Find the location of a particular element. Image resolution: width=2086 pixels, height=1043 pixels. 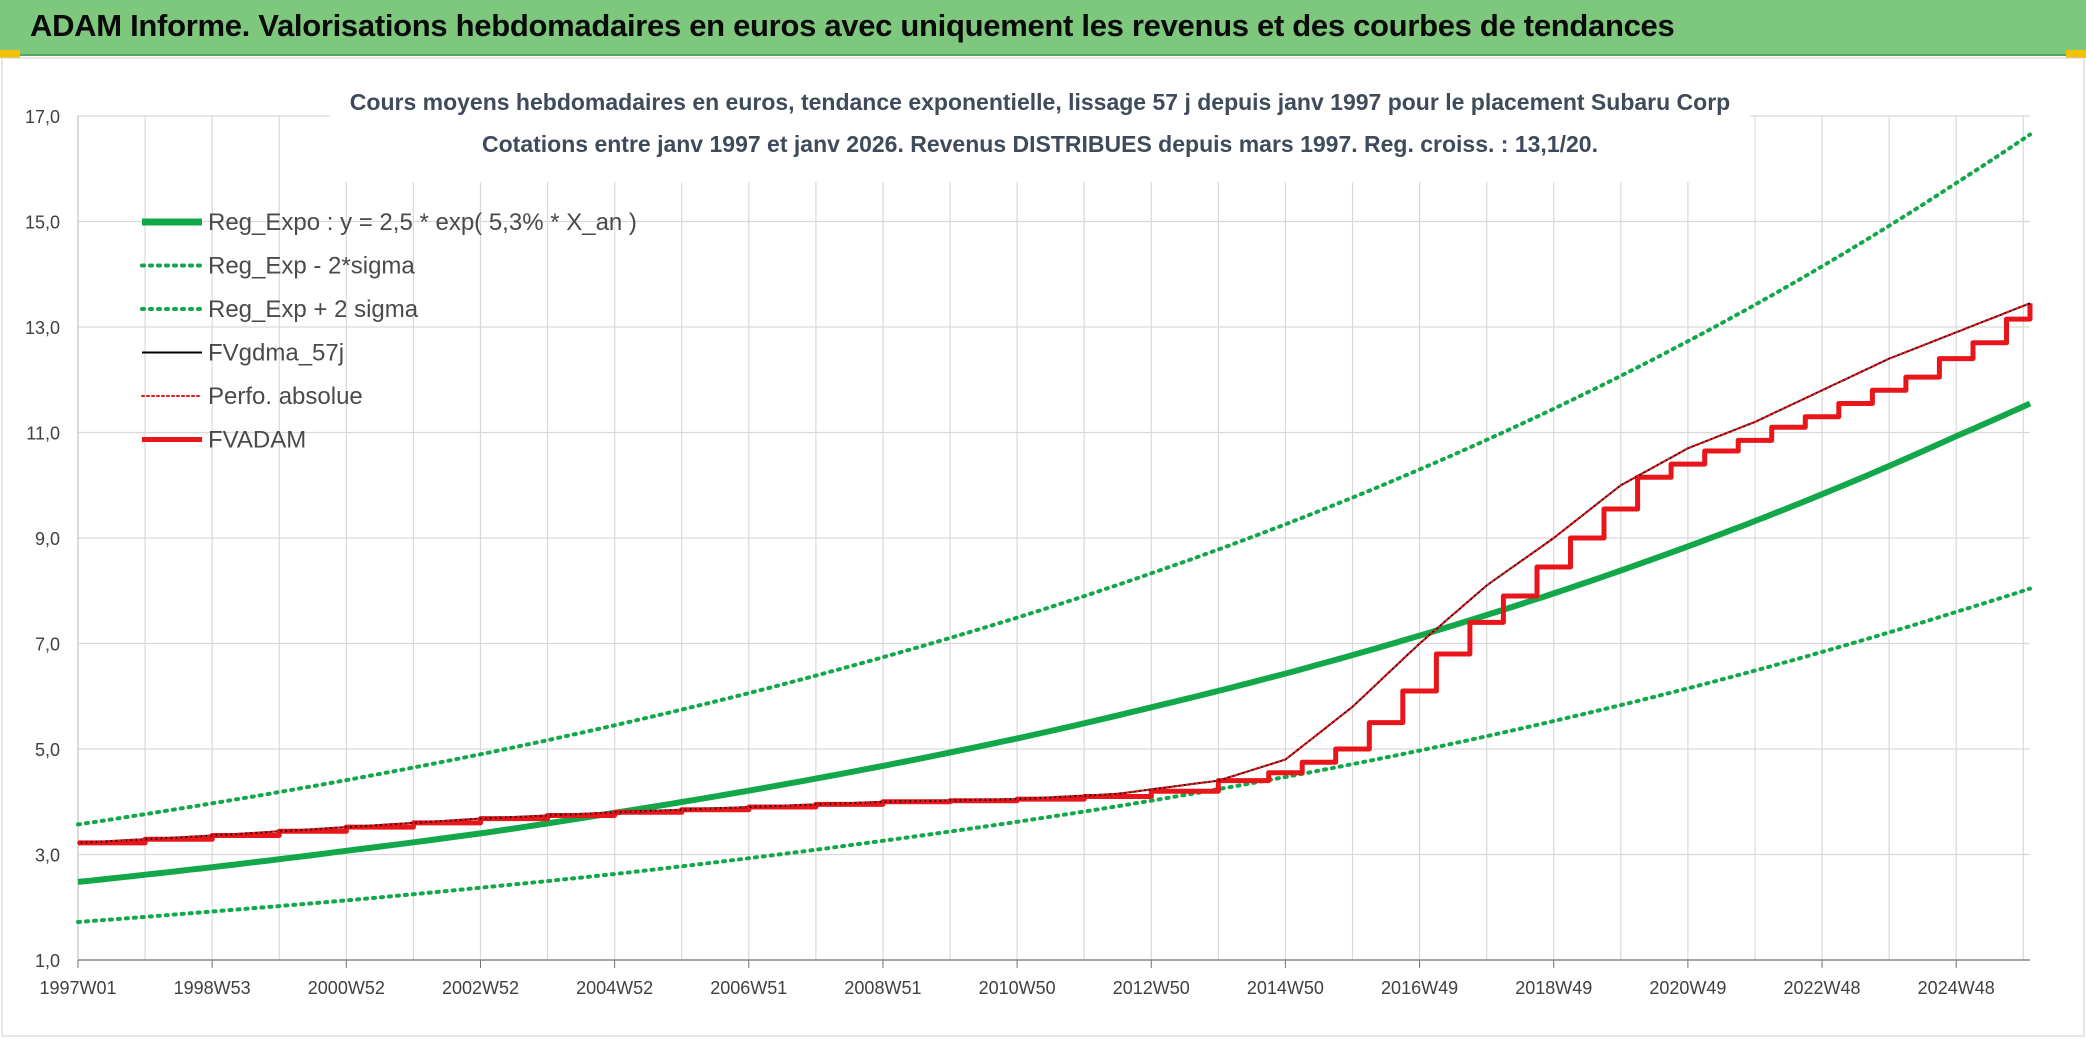

x-tick-label: 2016W49 is located at coordinates (1419, 988).